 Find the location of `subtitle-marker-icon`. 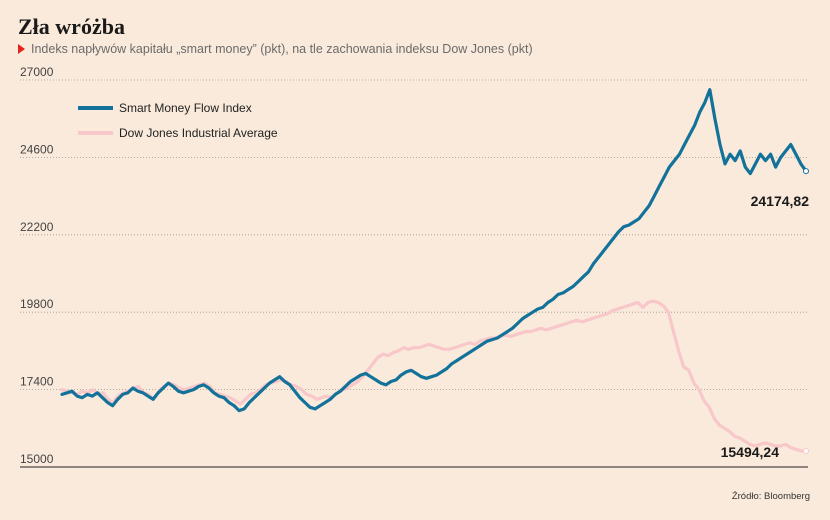

subtitle-marker-icon is located at coordinates (21, 49).